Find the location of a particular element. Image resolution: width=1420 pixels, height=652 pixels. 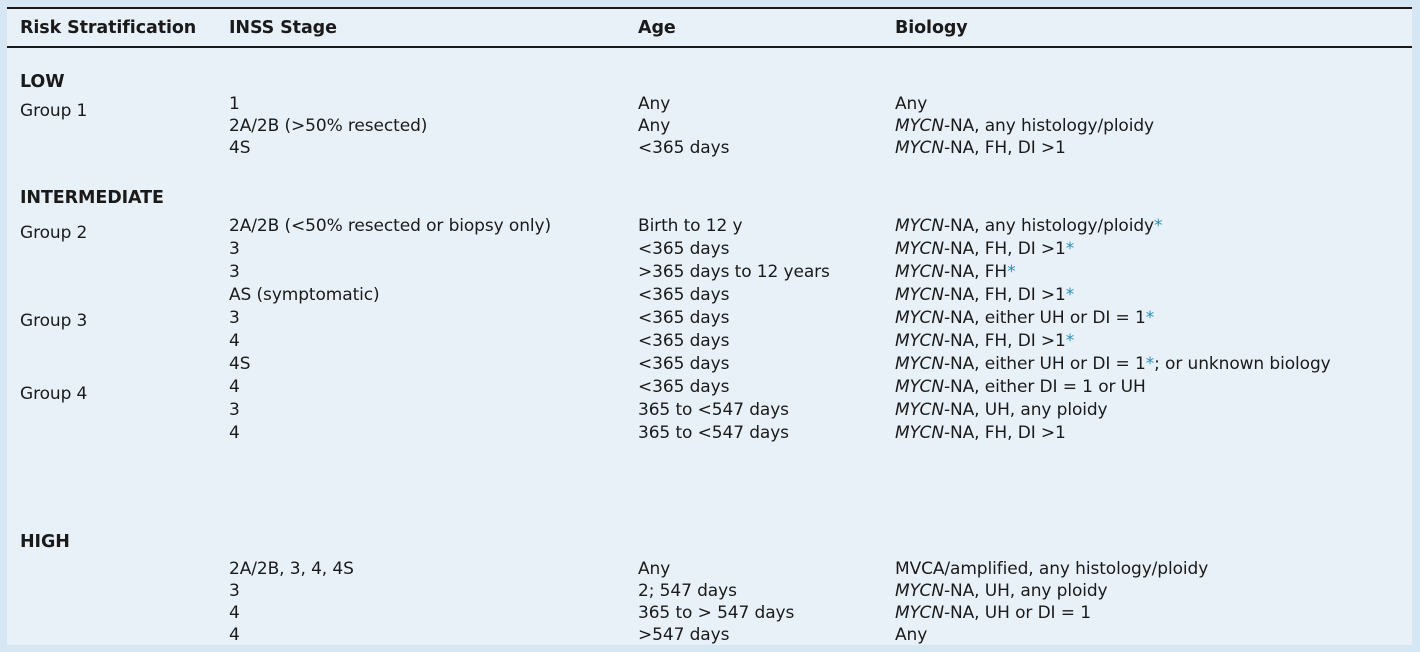

biology-cell: MYCN-NA, FH* is located at coordinates (955, 272).